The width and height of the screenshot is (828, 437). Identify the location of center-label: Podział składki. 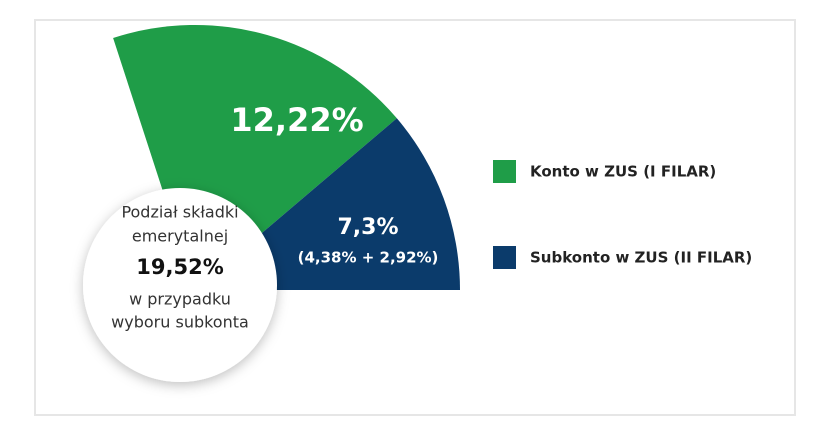
(179, 212).